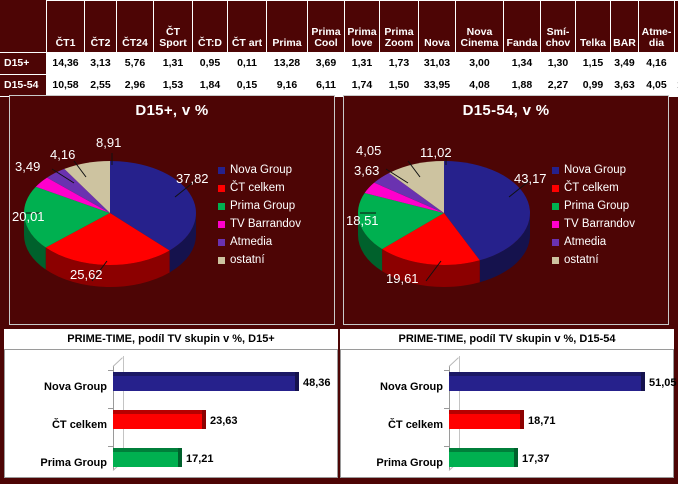 The height and width of the screenshot is (484, 678). Describe the element at coordinates (558, 85) in the screenshot. I see `table-cell: 2,27` at that location.